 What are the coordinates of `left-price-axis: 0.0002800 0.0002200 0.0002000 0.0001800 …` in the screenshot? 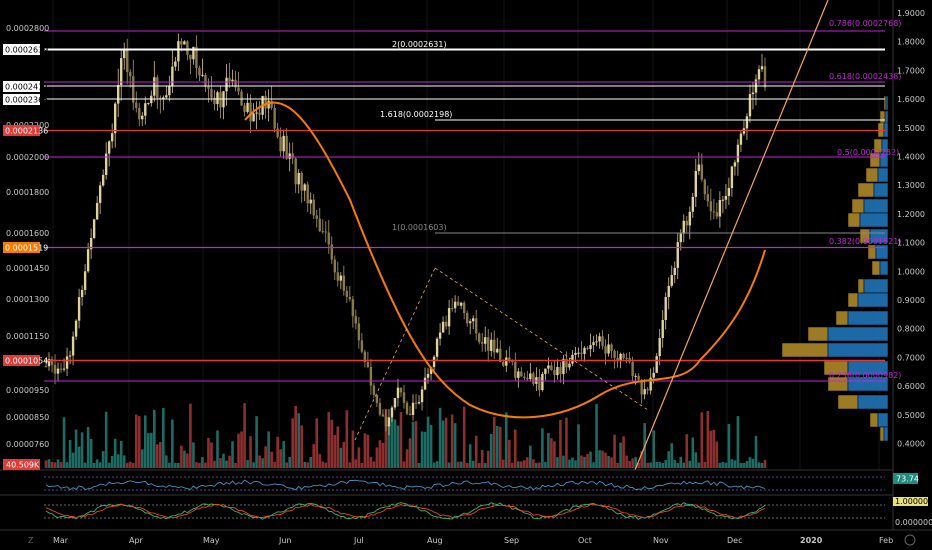 It's located at (26, 236).